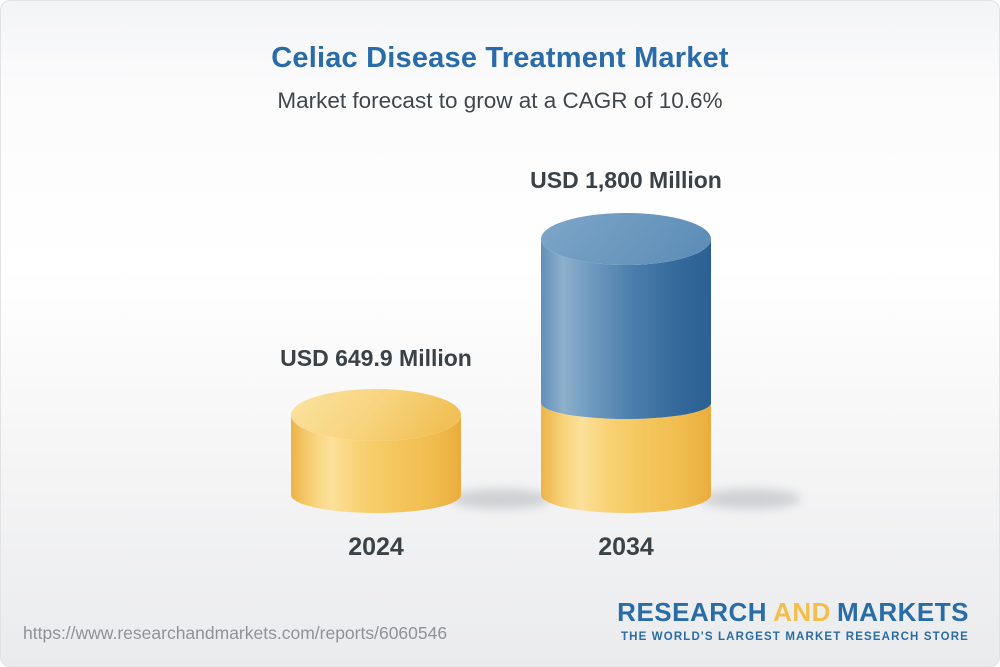 This screenshot has height=667, width=1000. I want to click on bar-2024-body, so click(376, 464).